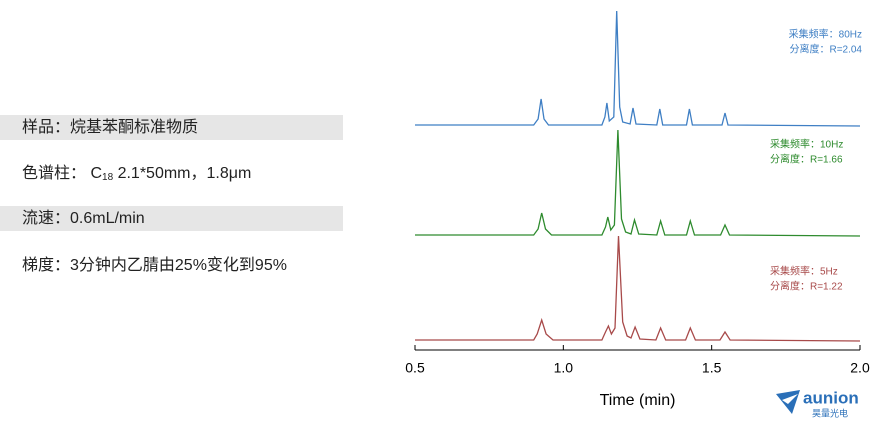 The width and height of the screenshot is (883, 429). What do you see at coordinates (712, 368) in the screenshot?
I see `x-tick-label: 1.5` at bounding box center [712, 368].